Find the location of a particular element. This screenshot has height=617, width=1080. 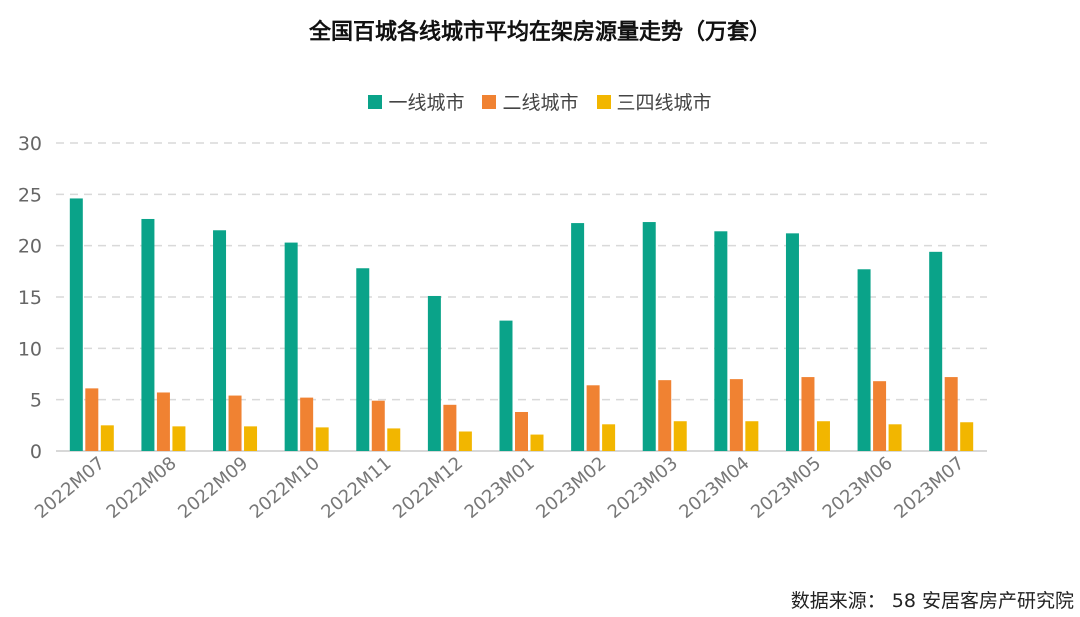

bar-tier34-2022M08 is located at coordinates (179, 438).